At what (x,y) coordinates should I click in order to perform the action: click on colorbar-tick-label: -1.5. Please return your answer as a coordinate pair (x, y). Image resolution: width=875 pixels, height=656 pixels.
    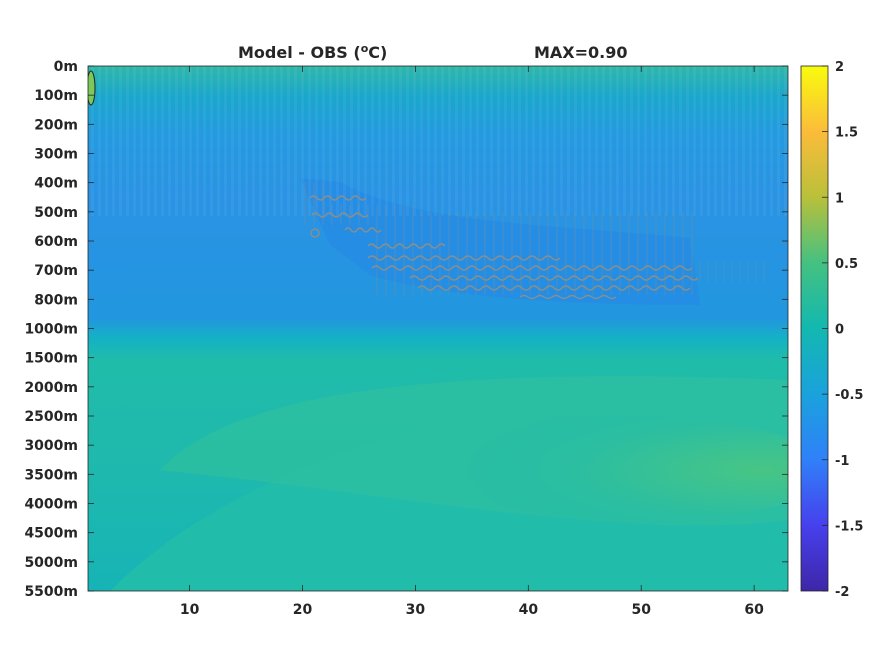
    Looking at the image, I should click on (849, 526).